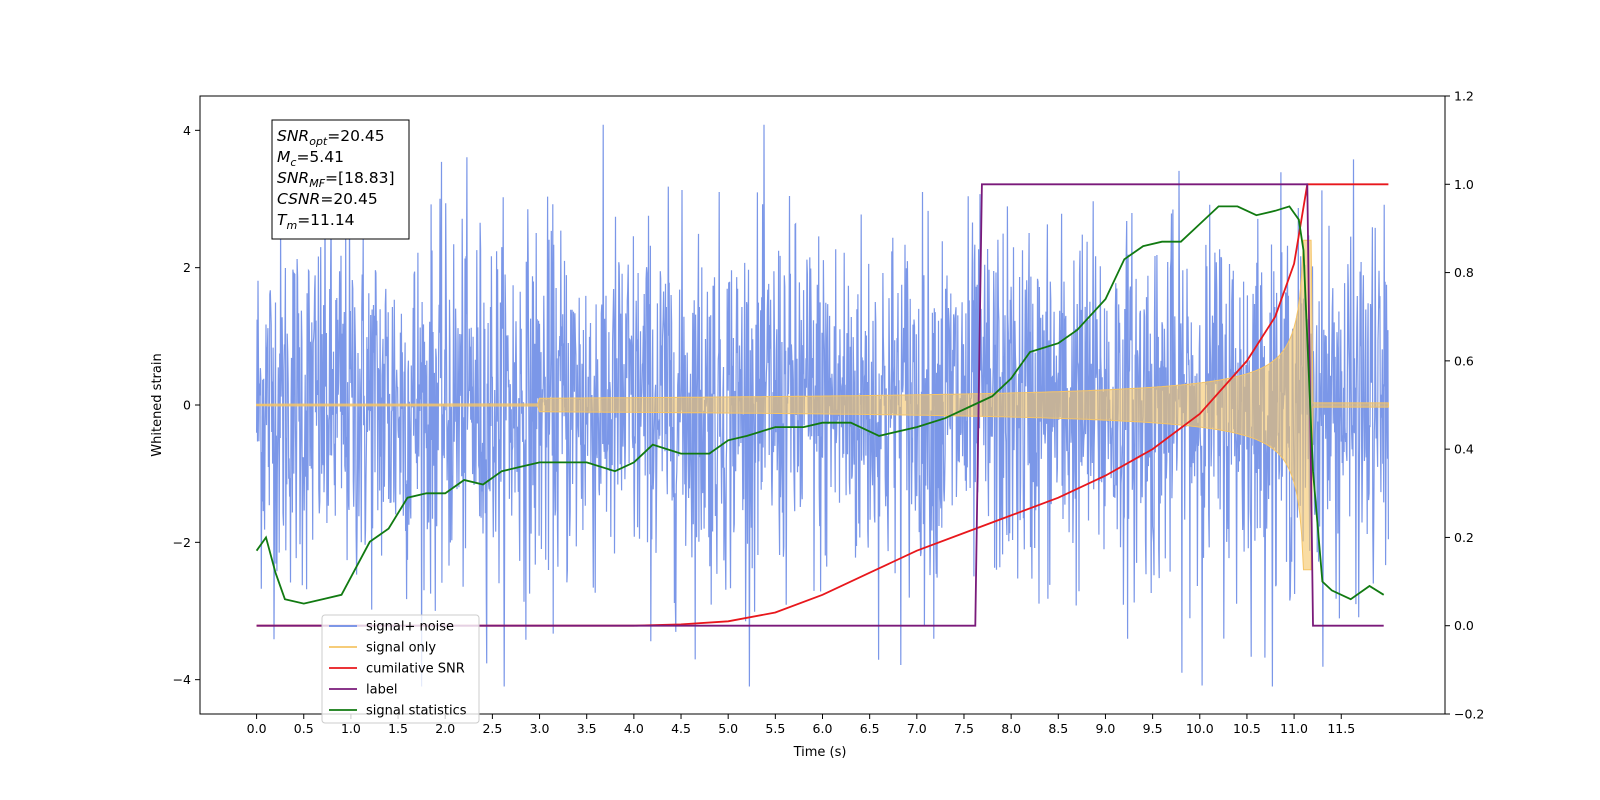  I want to click on y-tick-label: 0, so click(187, 405).